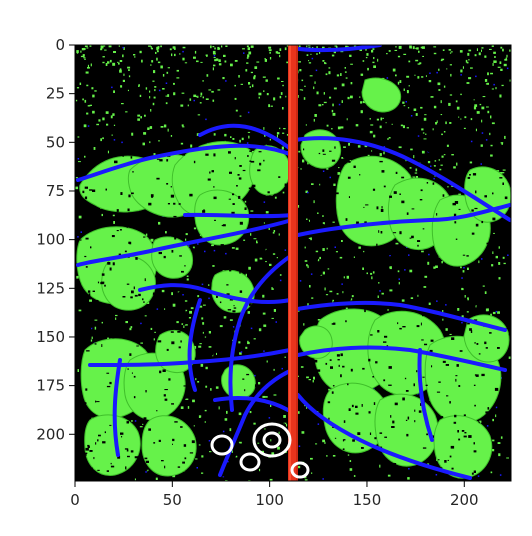 Image resolution: width=532 pixels, height=536 pixels. Describe the element at coordinates (222, 445) in the screenshot. I see `flower-region` at that location.